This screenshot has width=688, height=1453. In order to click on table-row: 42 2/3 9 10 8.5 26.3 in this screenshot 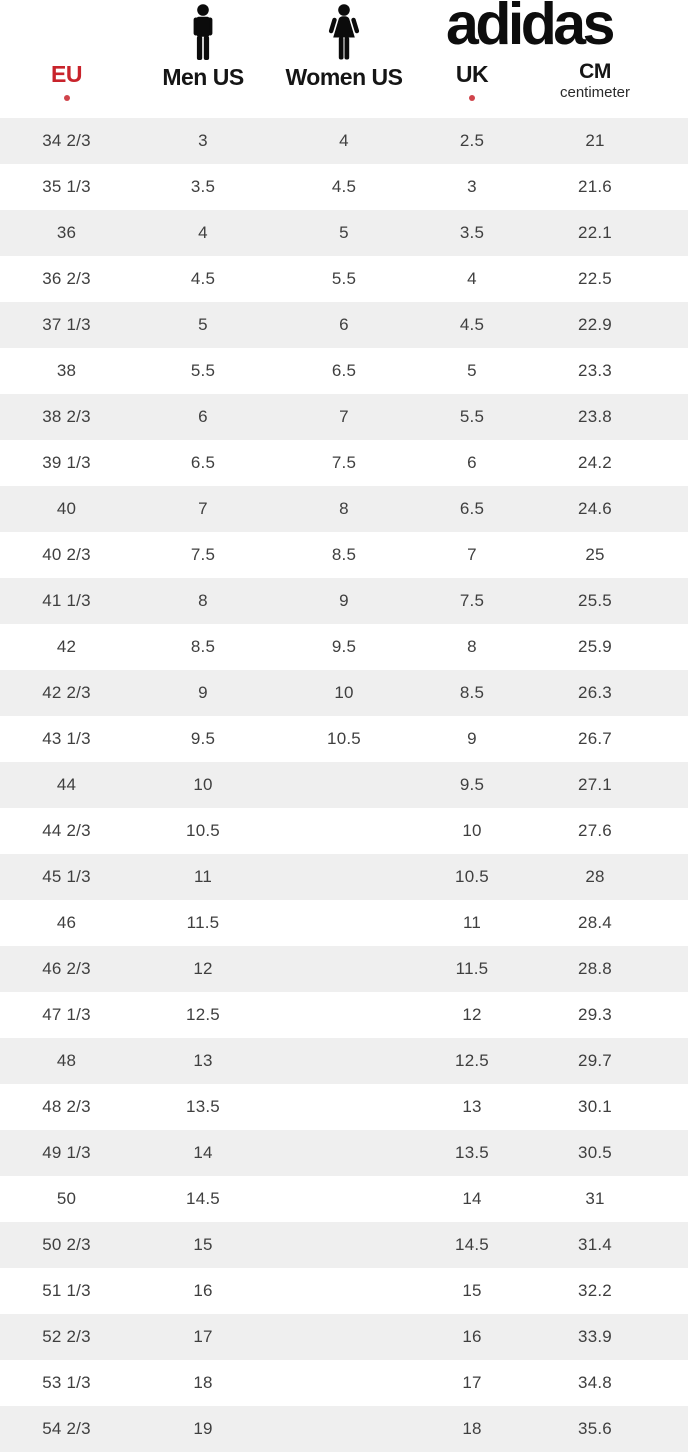, I will do `click(344, 693)`.